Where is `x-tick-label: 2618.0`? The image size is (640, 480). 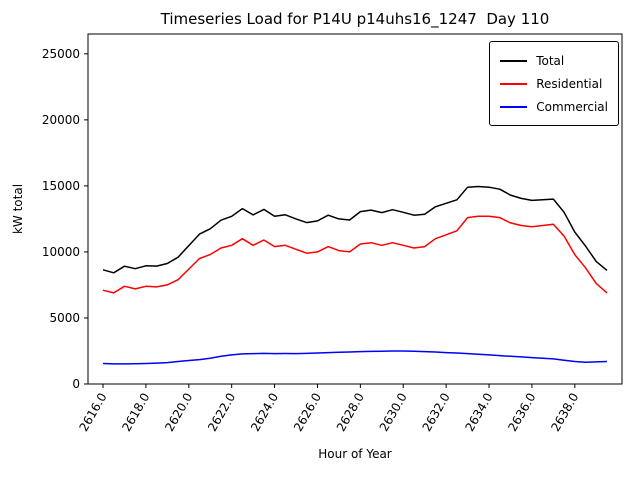 x-tick-label: 2618.0 is located at coordinates (135, 412).